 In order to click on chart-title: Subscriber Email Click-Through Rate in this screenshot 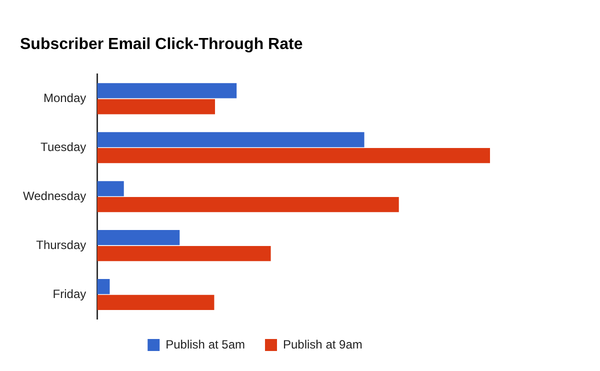, I will do `click(161, 45)`.